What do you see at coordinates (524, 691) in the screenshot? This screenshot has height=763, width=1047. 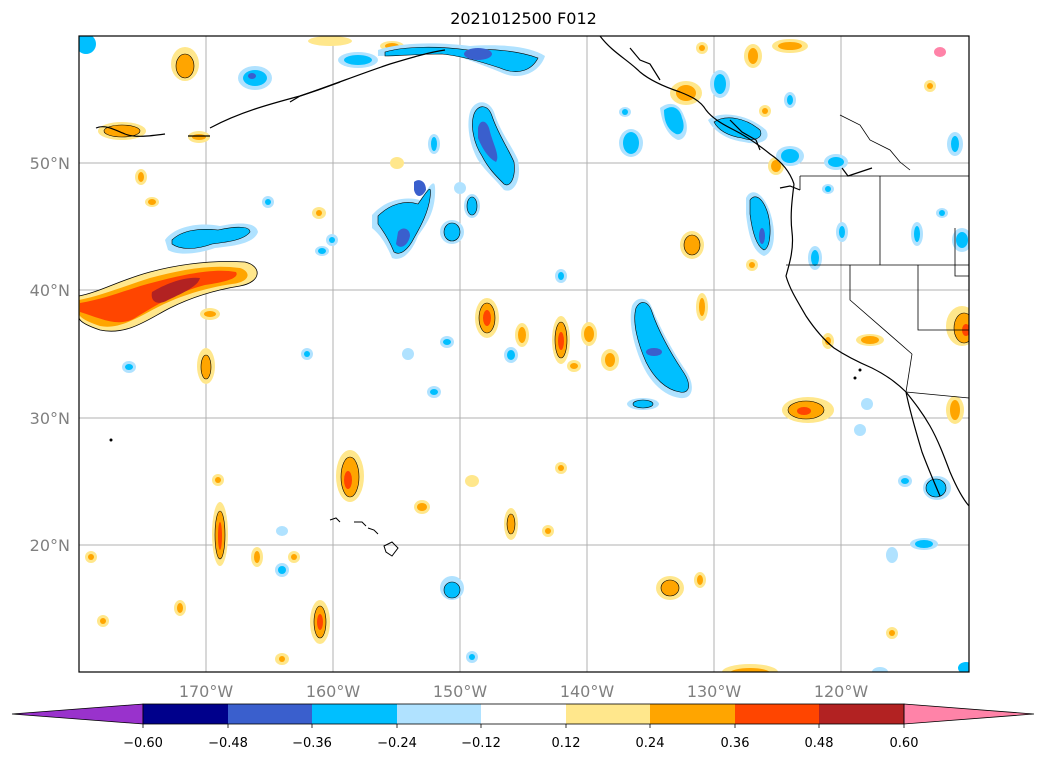 I see `longitude-labels: 170°W 160°W 150°W 140°W 130°W 120°W` at bounding box center [524, 691].